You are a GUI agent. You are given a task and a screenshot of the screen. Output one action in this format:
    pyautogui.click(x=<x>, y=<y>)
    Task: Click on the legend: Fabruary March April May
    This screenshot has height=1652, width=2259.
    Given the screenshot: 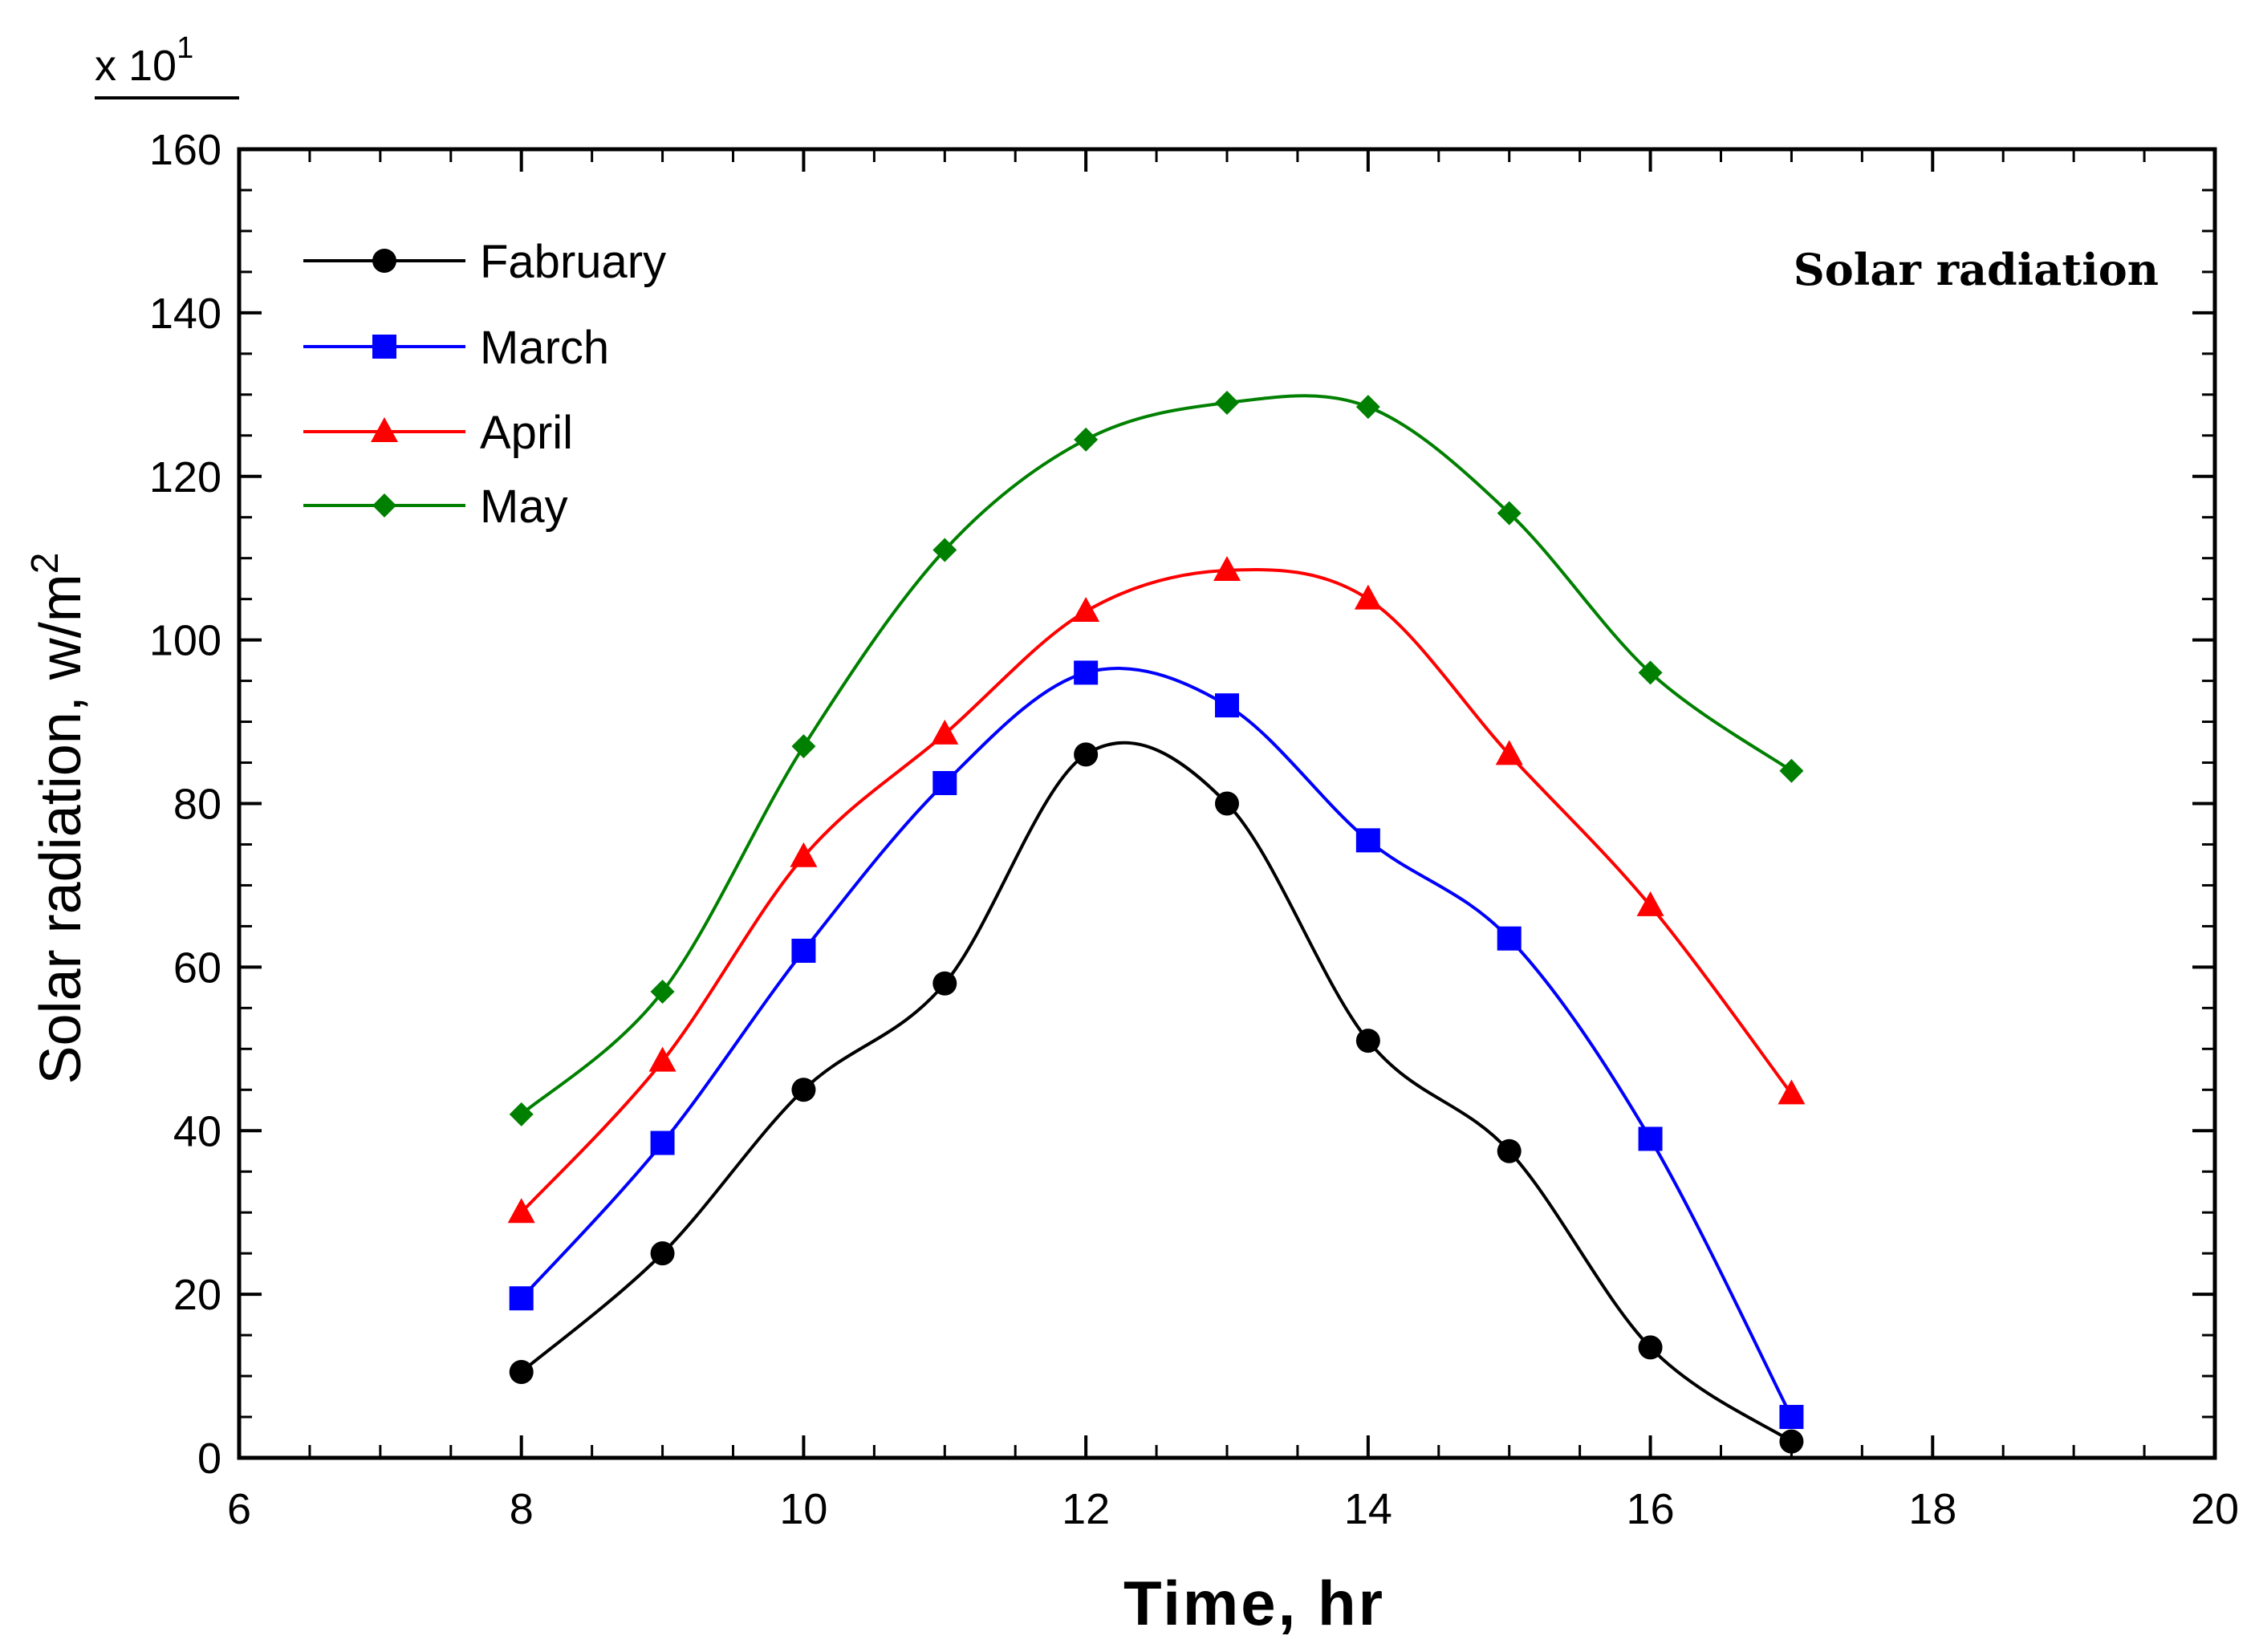 What is the action you would take?
    pyautogui.click(x=484, y=384)
    